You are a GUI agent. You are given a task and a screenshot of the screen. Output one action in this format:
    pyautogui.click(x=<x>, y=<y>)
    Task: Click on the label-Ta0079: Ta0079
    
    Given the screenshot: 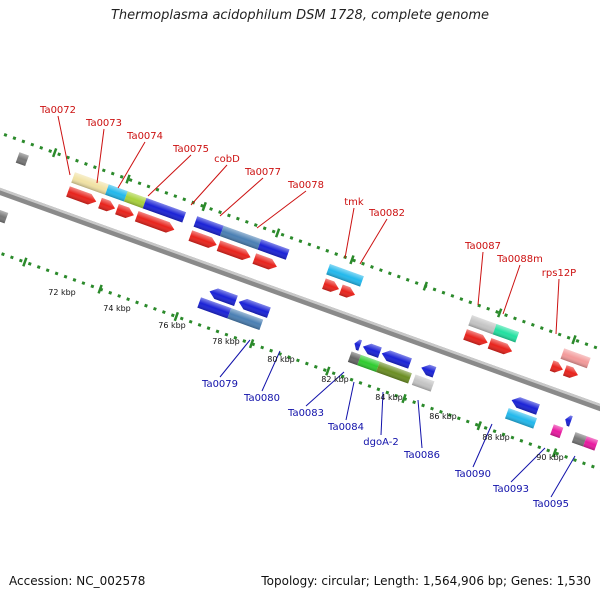 What is the action you would take?
    pyautogui.click(x=219, y=384)
    